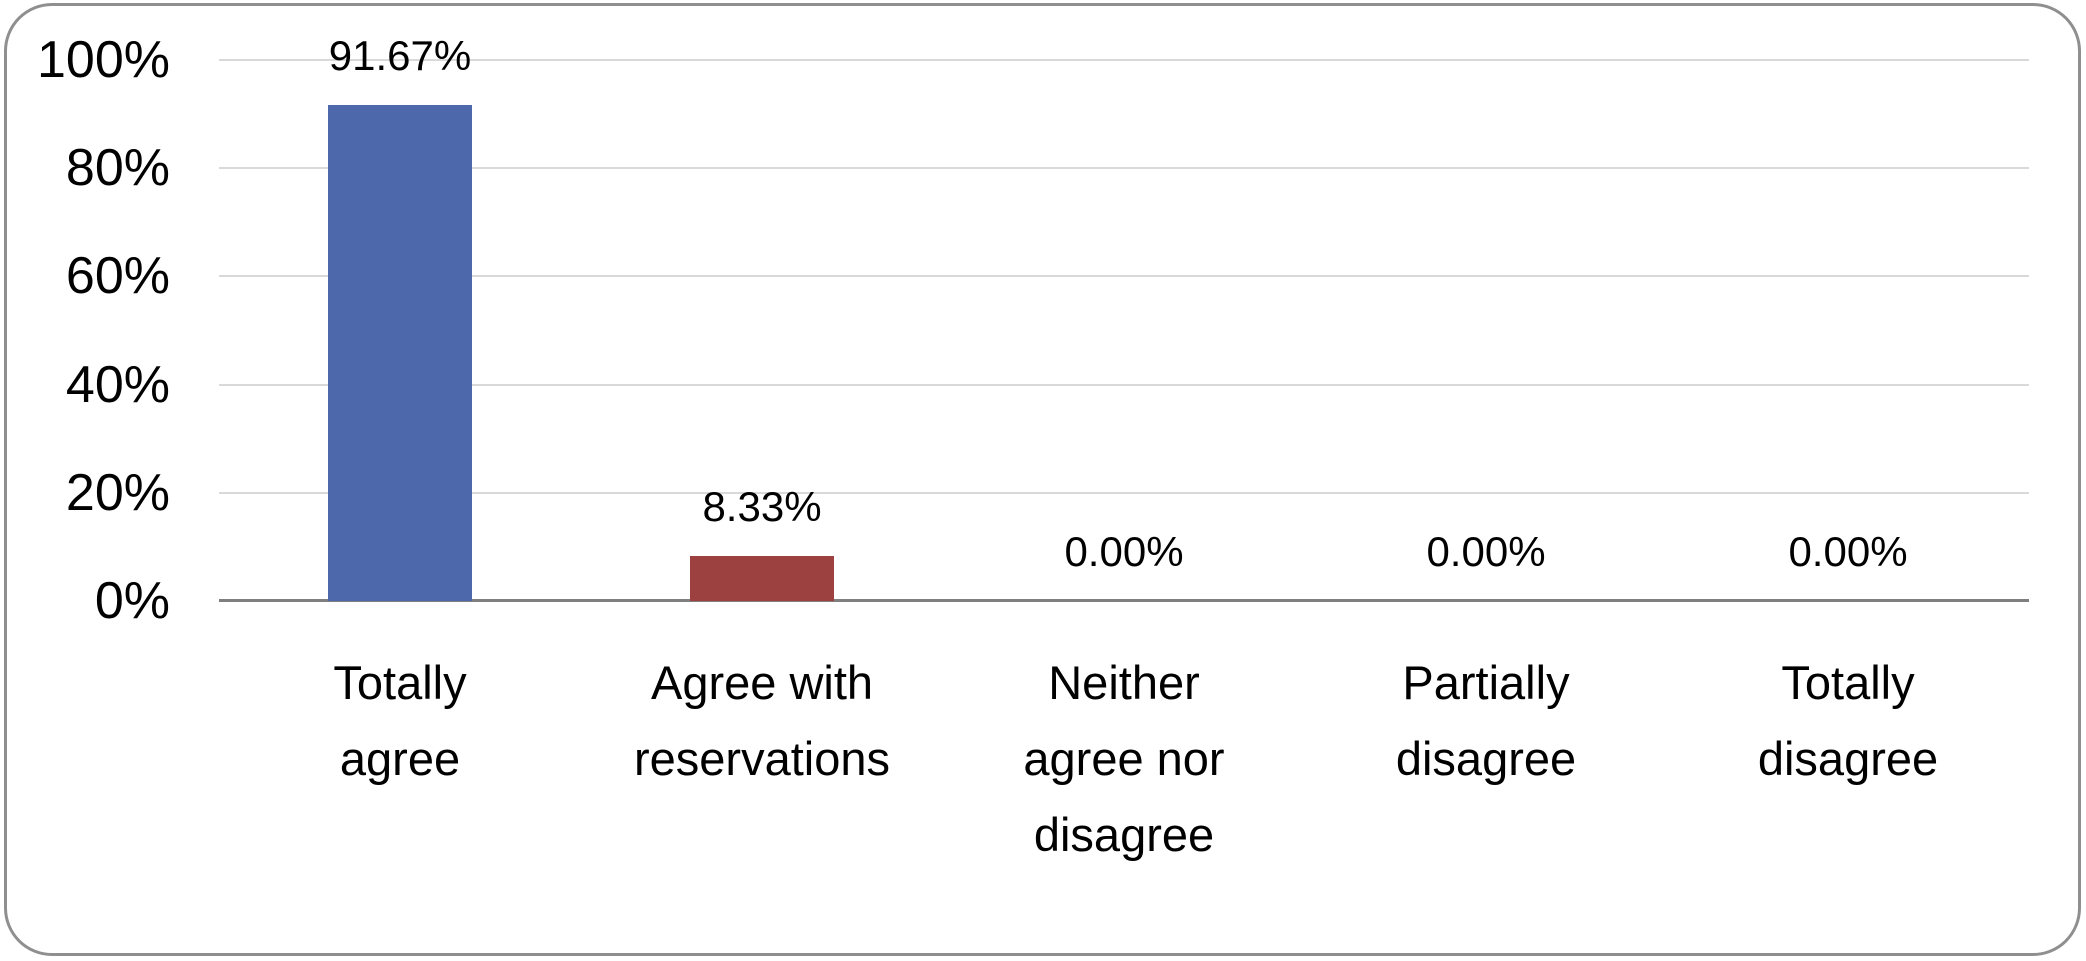  What do you see at coordinates (1848, 720) in the screenshot?
I see `category-label-totally-disagree: Totally disagree` at bounding box center [1848, 720].